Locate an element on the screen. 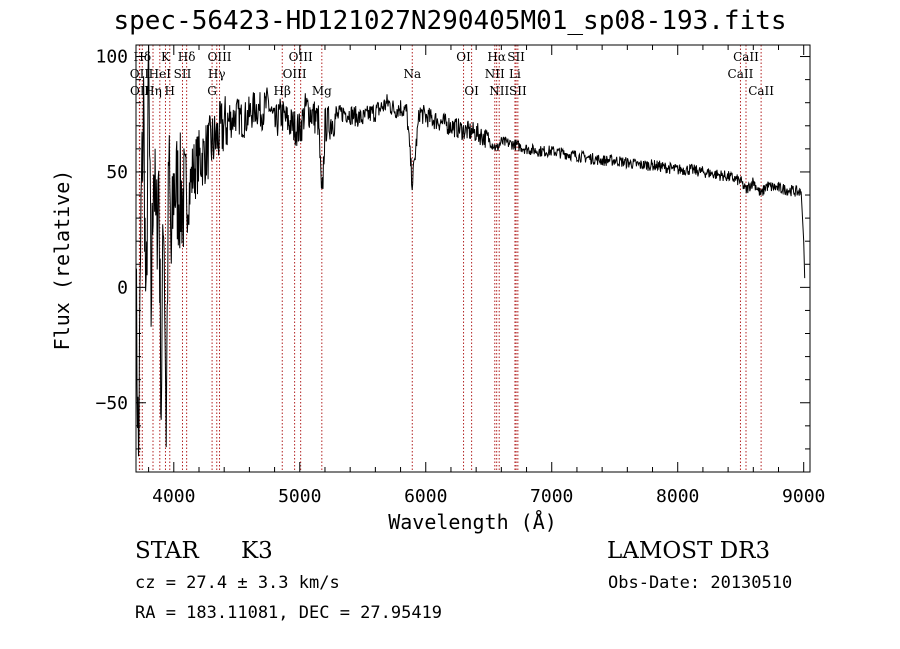 The width and height of the screenshot is (900, 649). line-label: H is located at coordinates (170, 91).